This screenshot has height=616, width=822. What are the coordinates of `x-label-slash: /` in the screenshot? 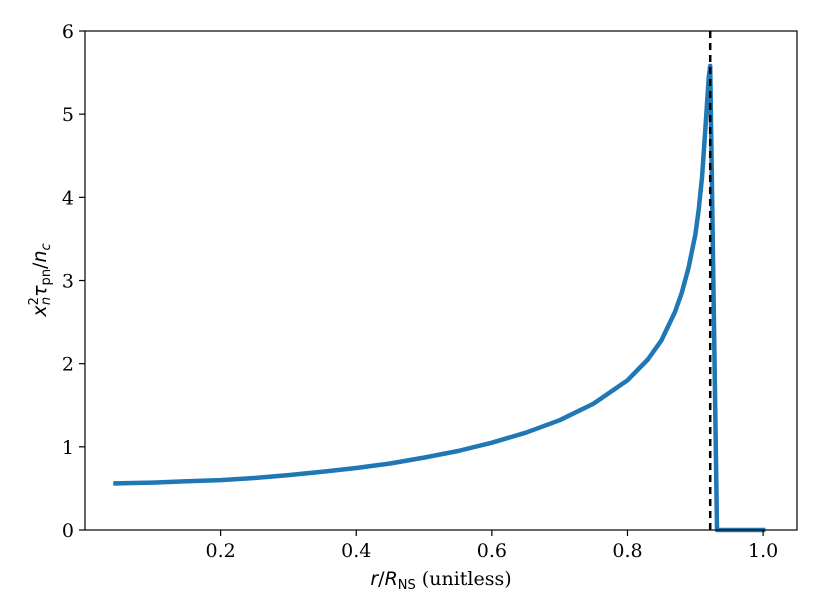 It's located at (381, 579).